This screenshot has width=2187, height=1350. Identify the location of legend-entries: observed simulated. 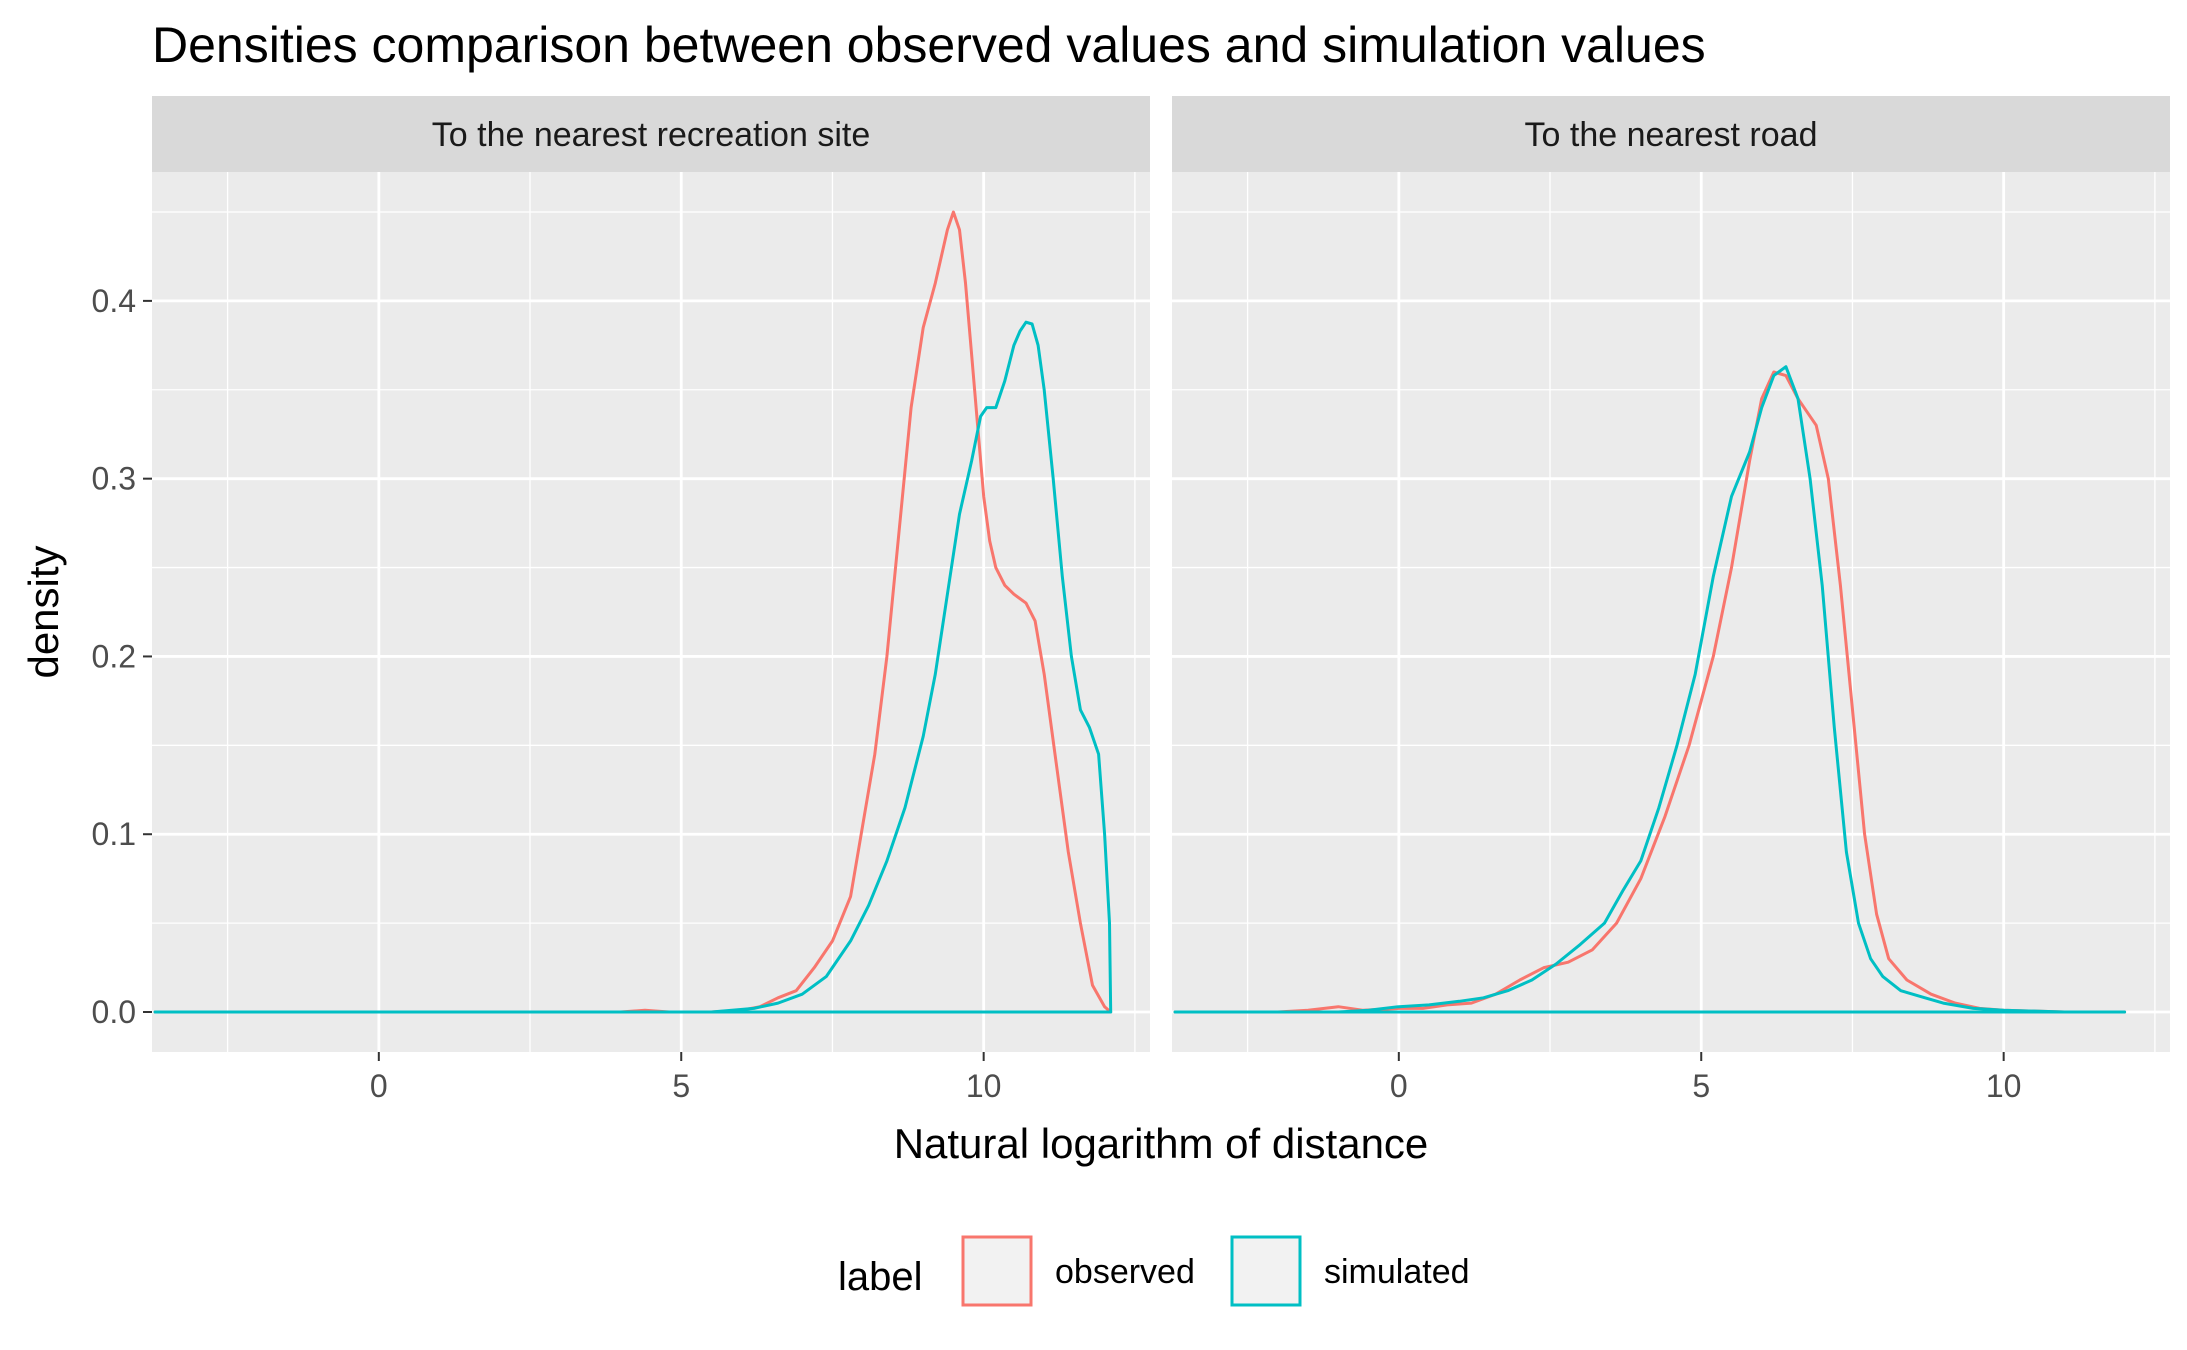
(1215, 1271).